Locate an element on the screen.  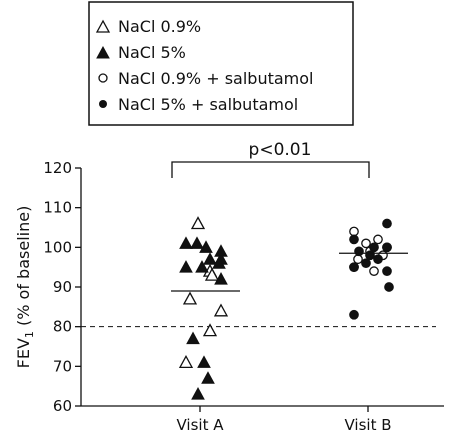
x-ticks: Visit A Visit B is located at coordinates (284, 420).